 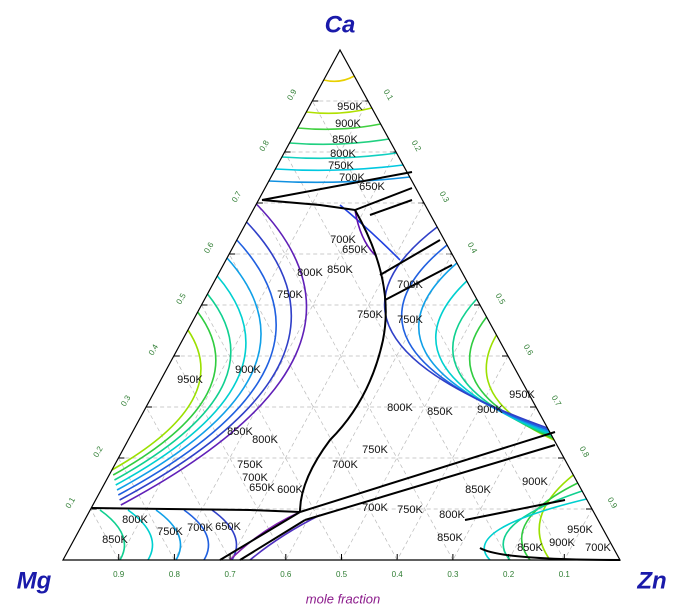 I want to click on tick-label: 0.6, so click(x=529, y=350).